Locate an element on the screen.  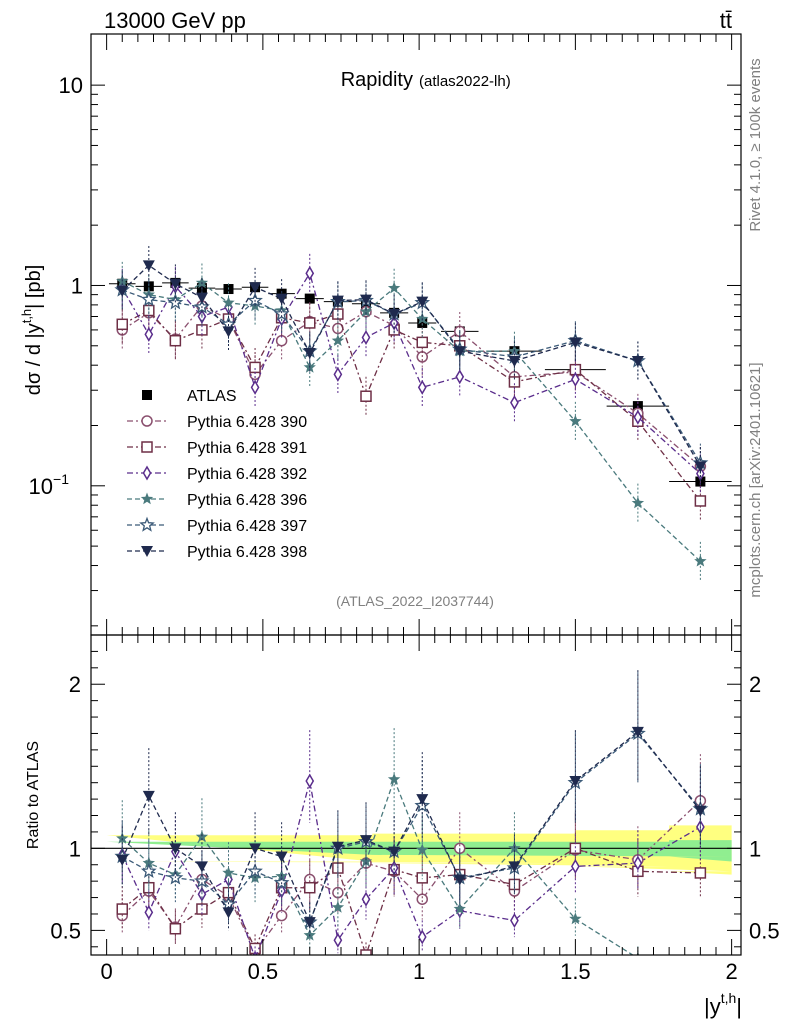
plot-title: Rapidity is located at coordinates (377, 80).